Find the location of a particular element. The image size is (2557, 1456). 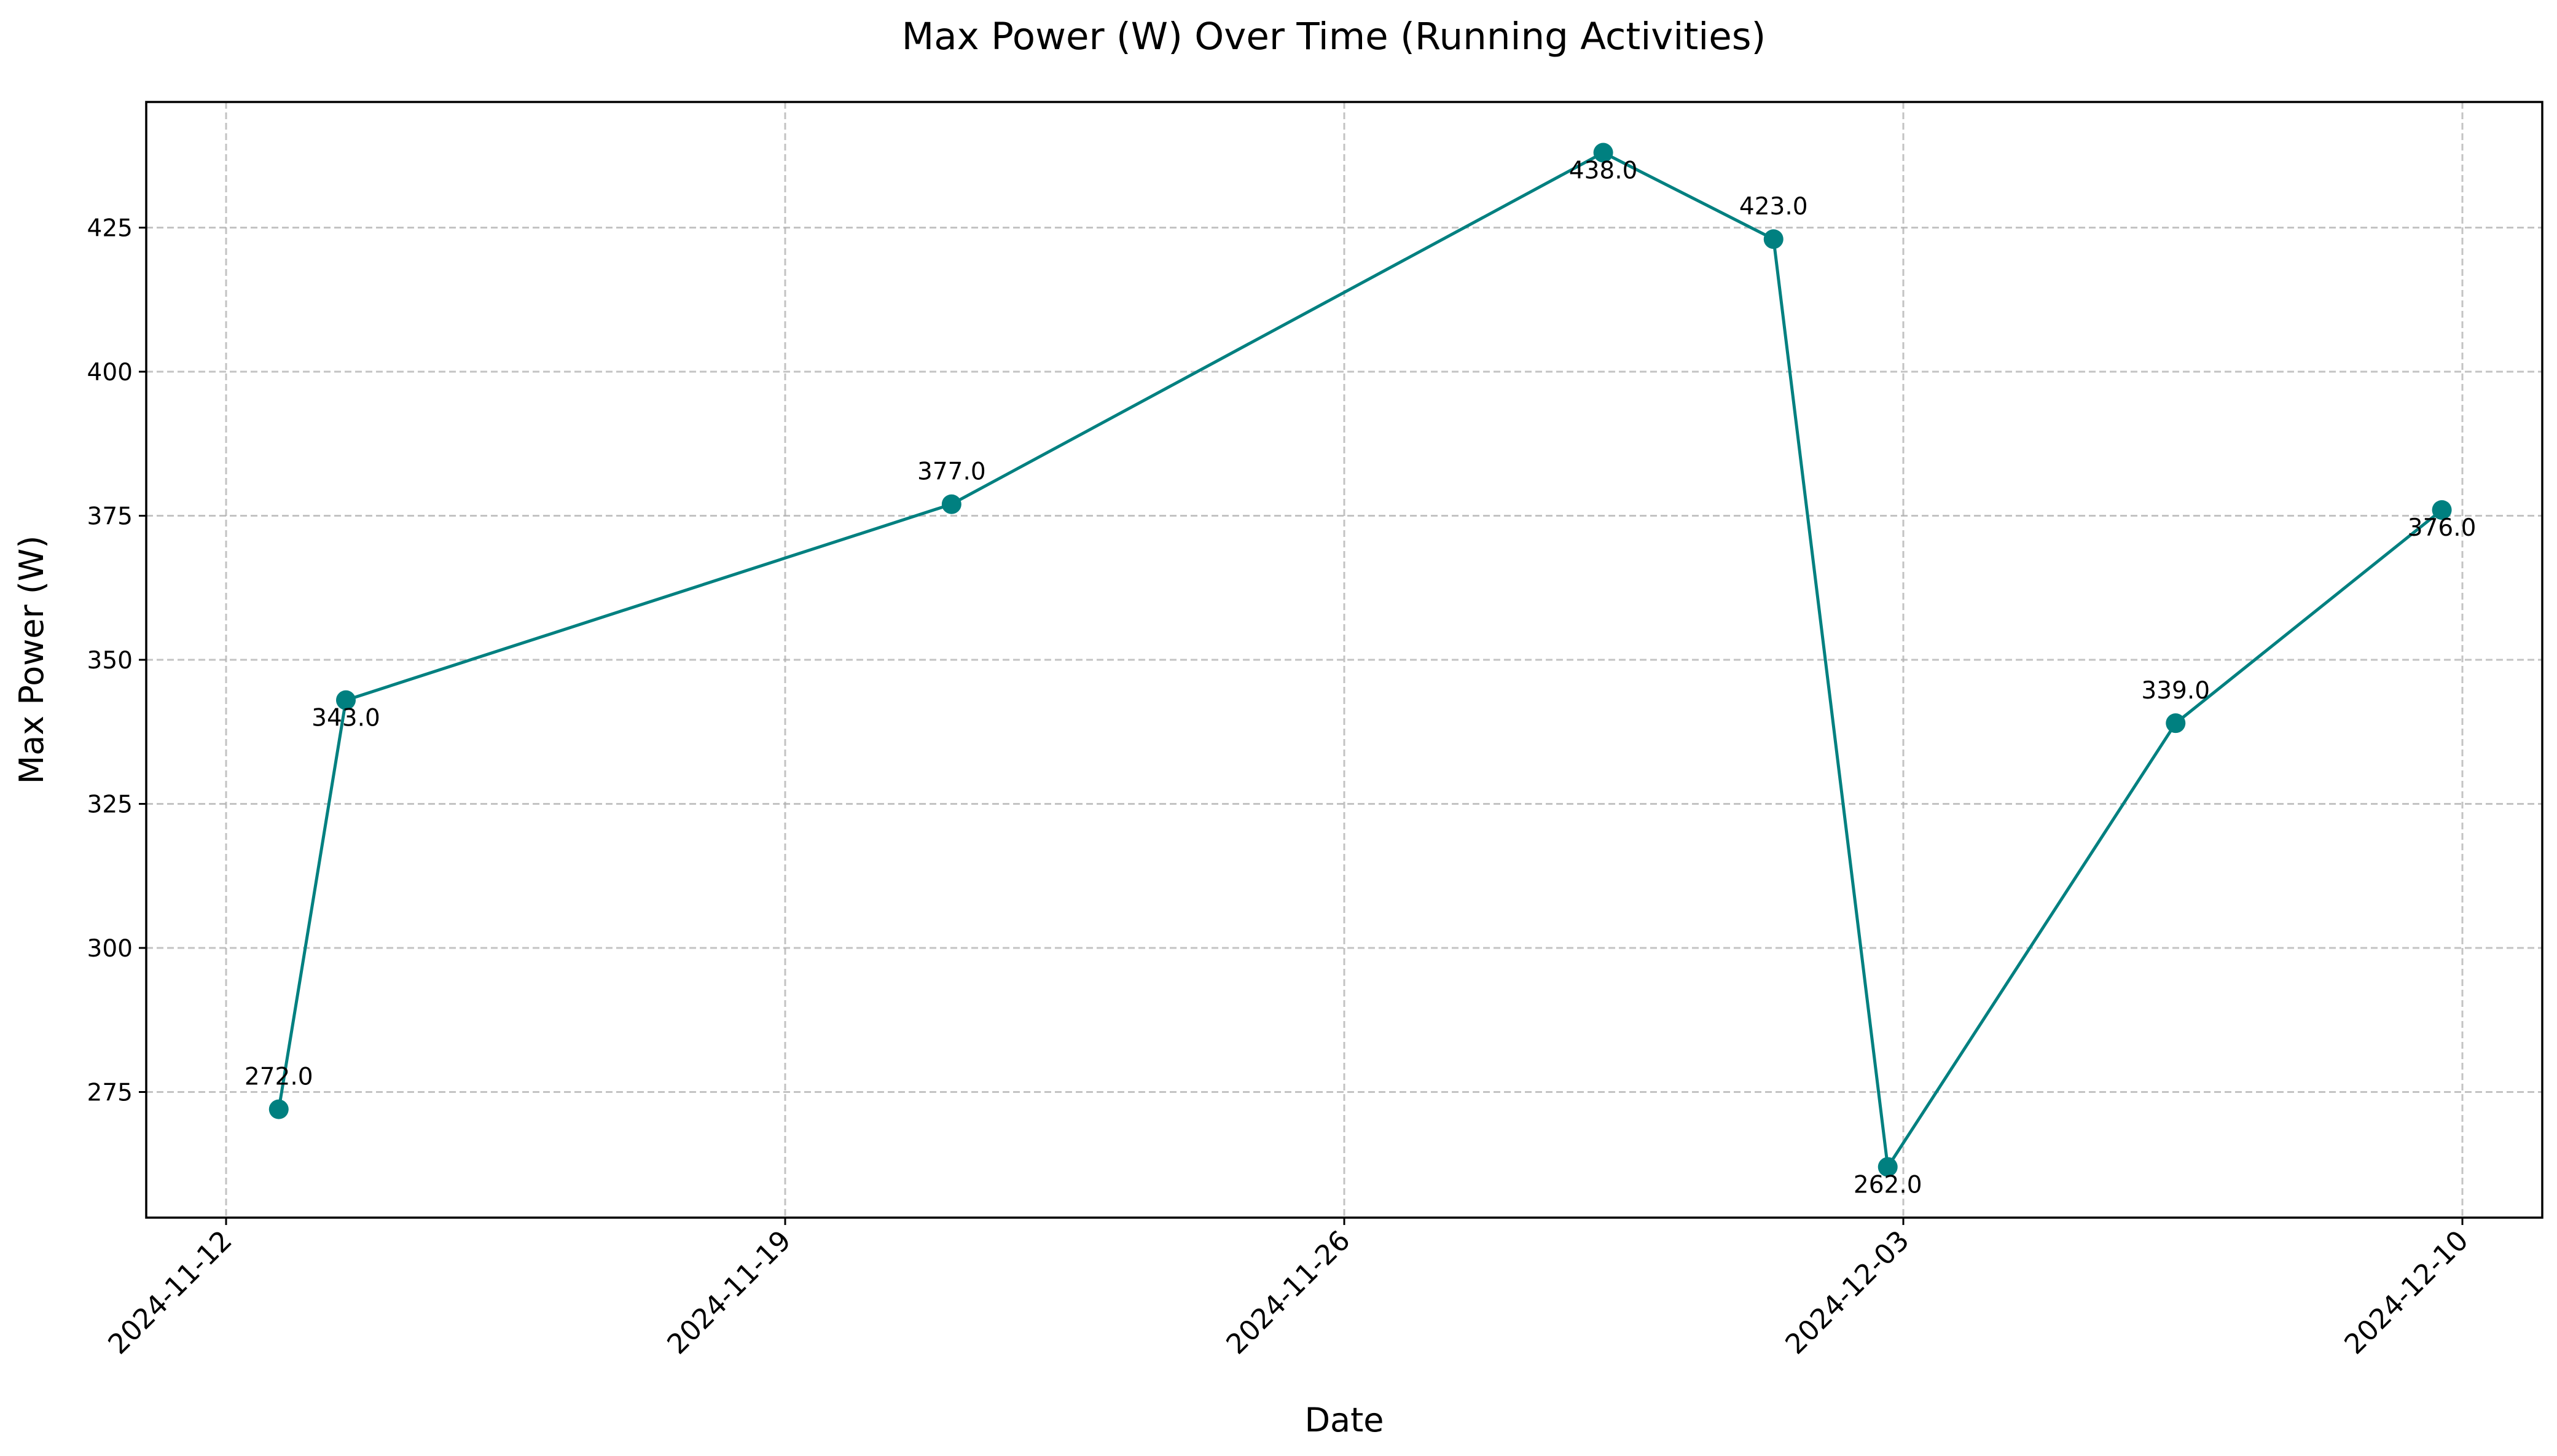

data-label: 377.0 is located at coordinates (951, 472).